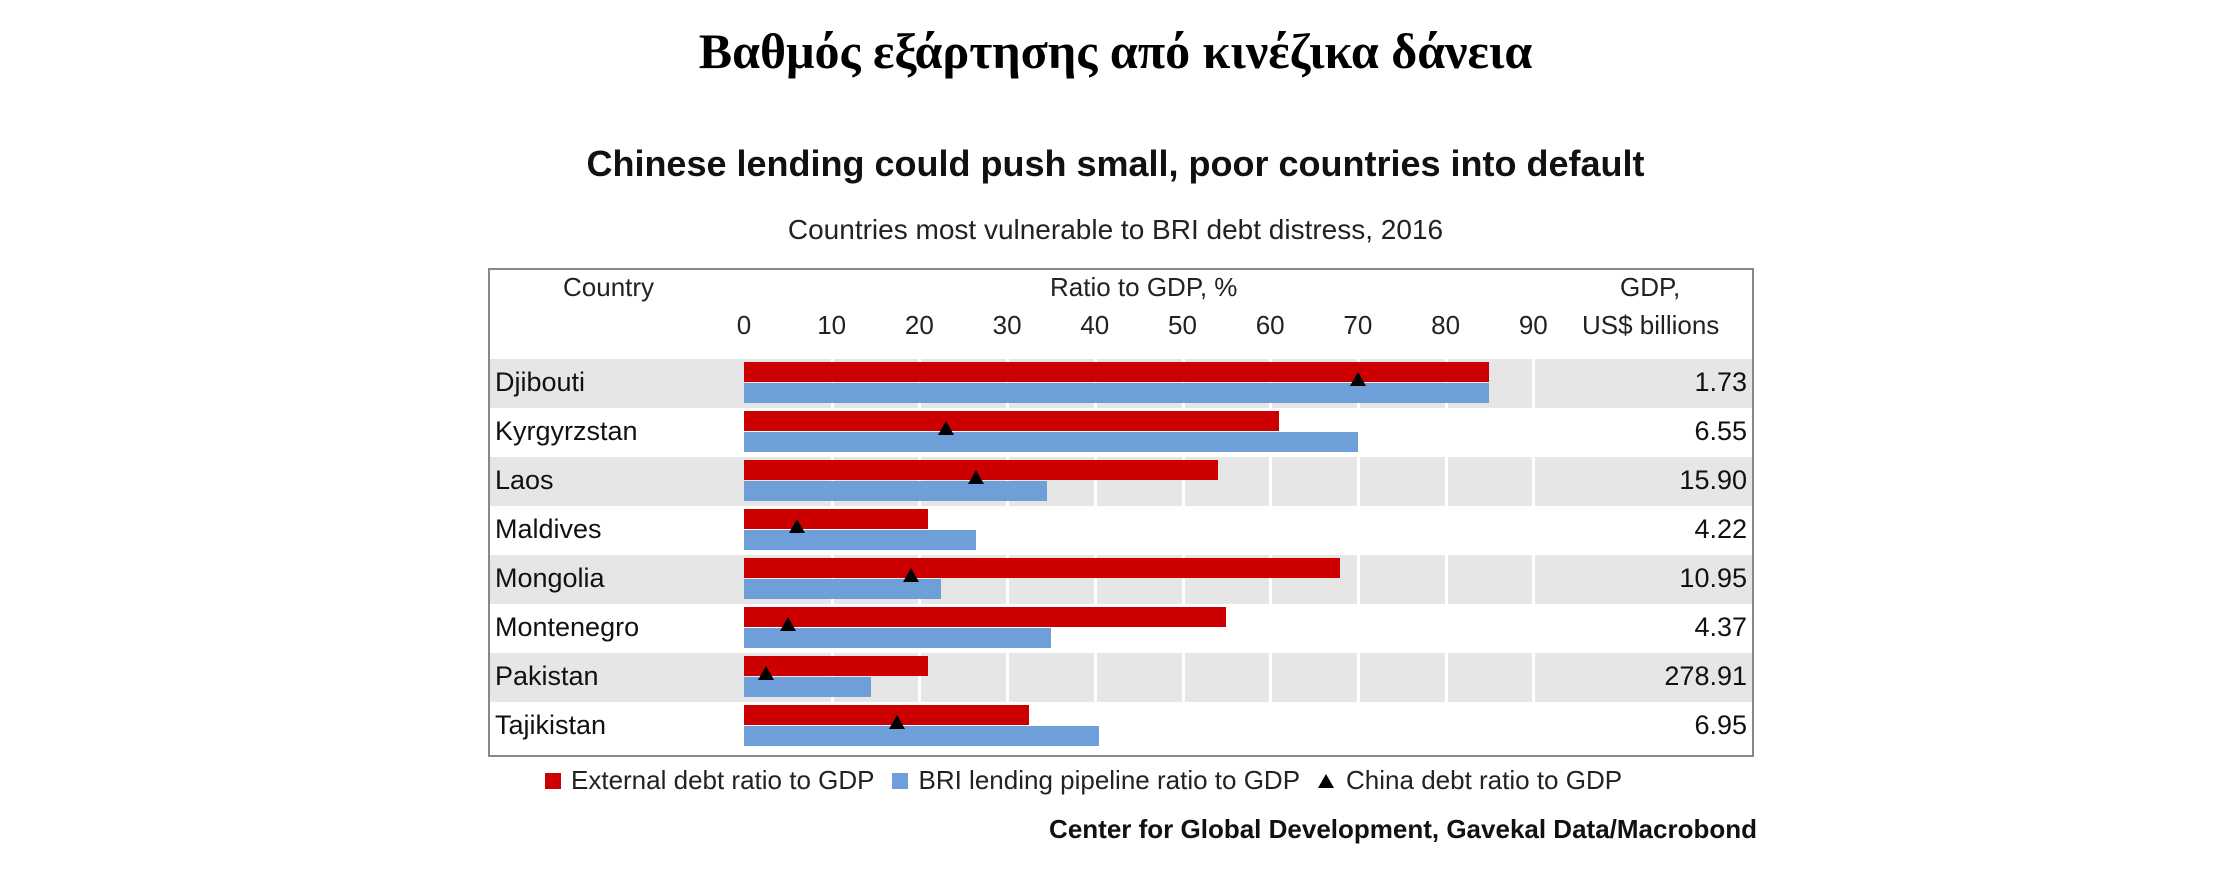 Image resolution: width=2231 pixels, height=872 pixels. I want to click on legend-item-external-debt: External debt ratio to GDP, so click(709, 780).